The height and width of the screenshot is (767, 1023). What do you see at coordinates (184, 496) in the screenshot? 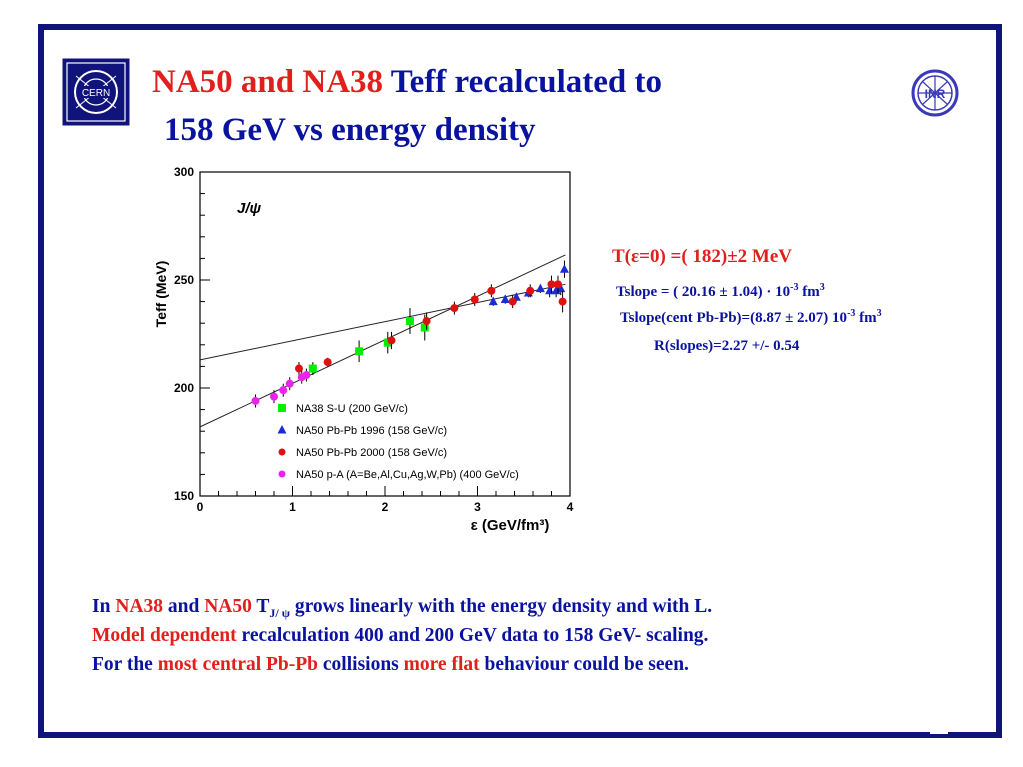
I see `y-tick-label: 150` at bounding box center [184, 496].